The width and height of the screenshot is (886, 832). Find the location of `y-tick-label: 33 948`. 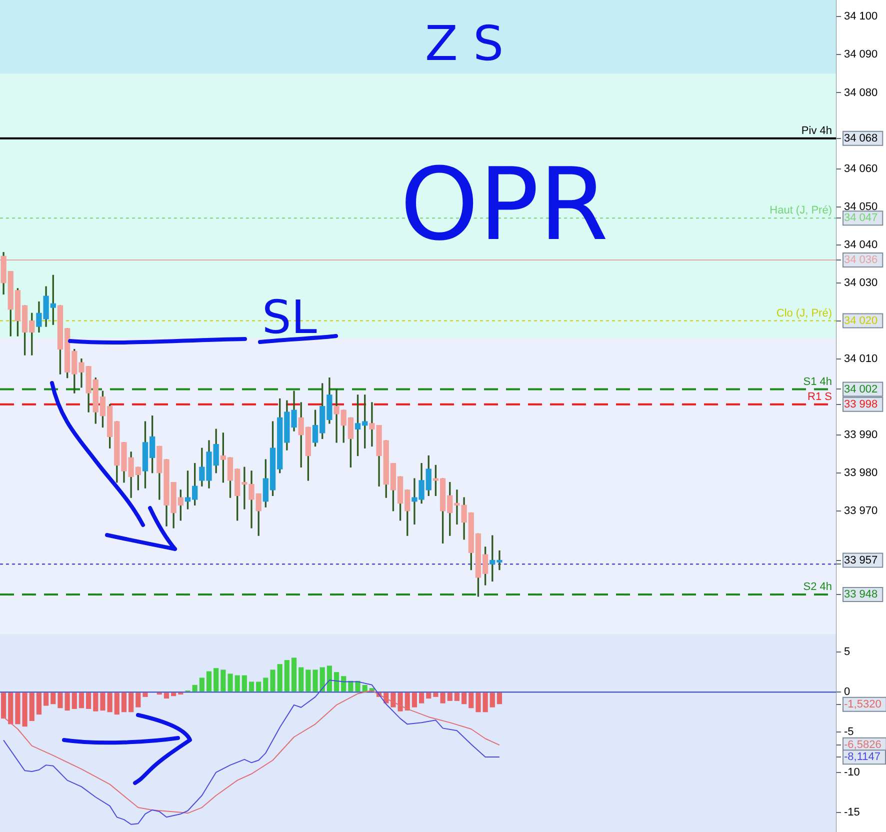

y-tick-label: 33 948 is located at coordinates (861, 594).